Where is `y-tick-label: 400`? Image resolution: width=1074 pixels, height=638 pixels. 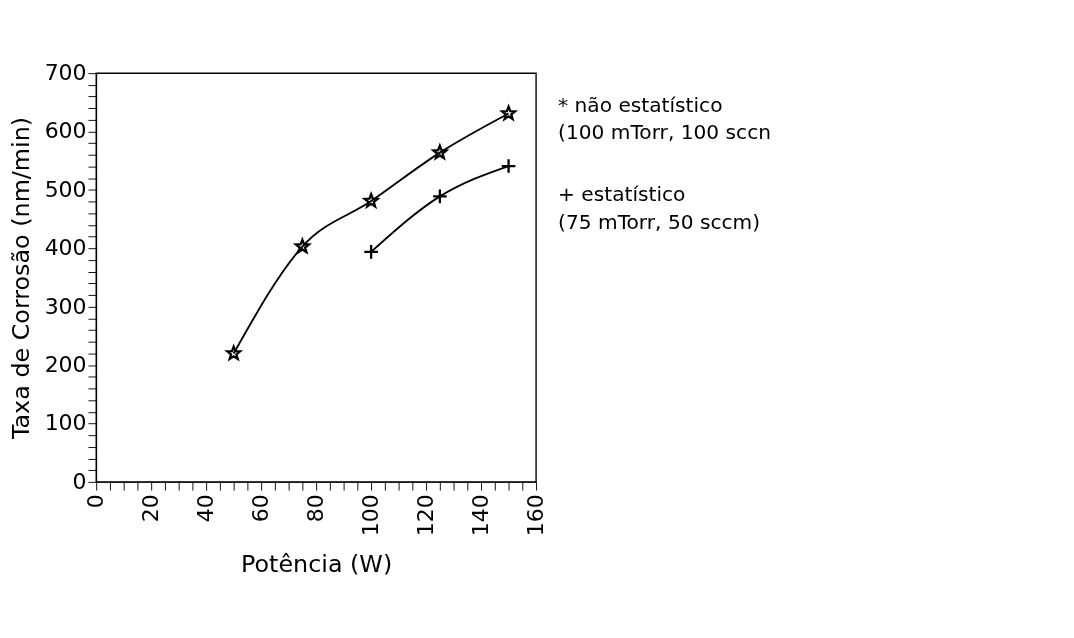 y-tick-label: 400 is located at coordinates (65, 248).